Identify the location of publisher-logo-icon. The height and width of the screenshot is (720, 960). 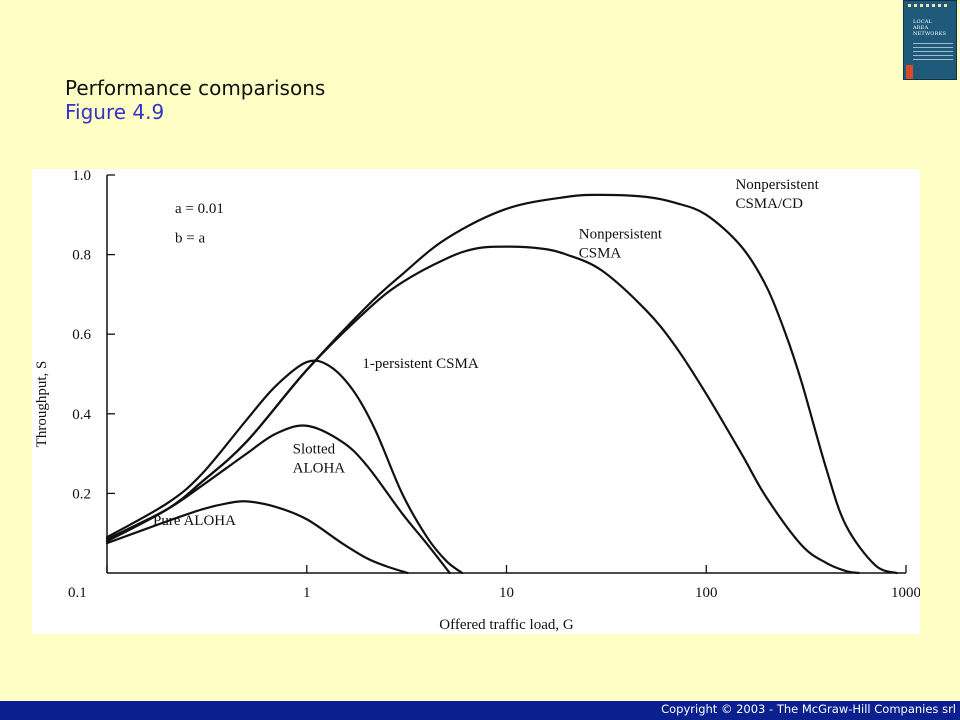
(909, 72).